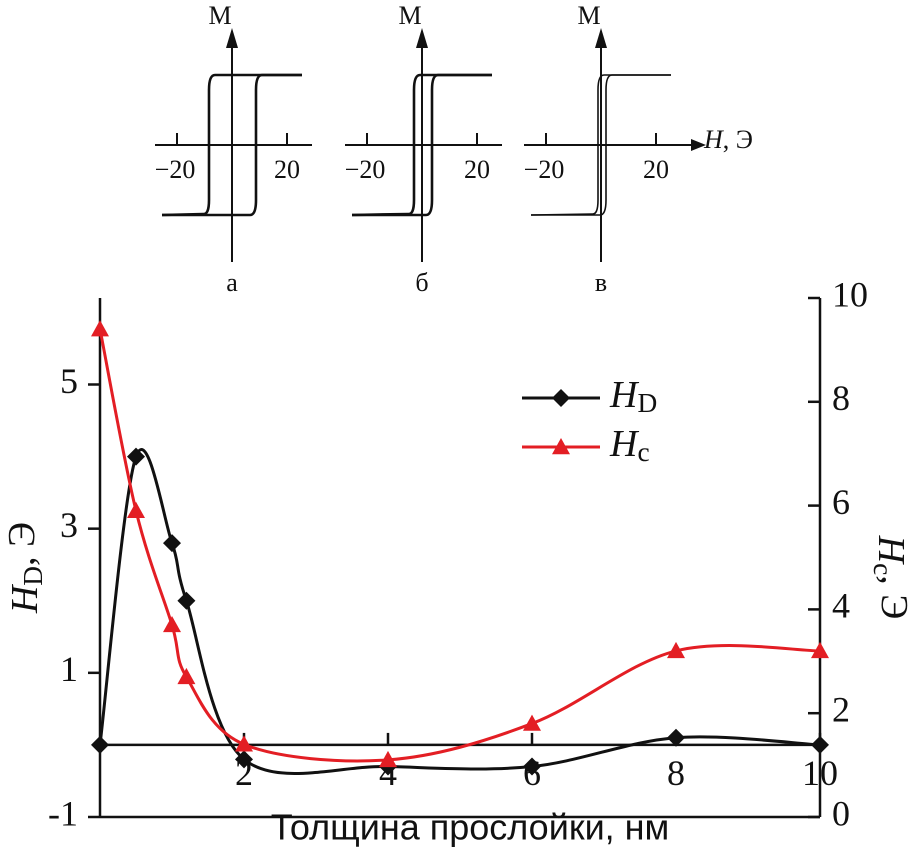 The width and height of the screenshot is (916, 852). I want to click on inset-label: в, so click(601, 282).